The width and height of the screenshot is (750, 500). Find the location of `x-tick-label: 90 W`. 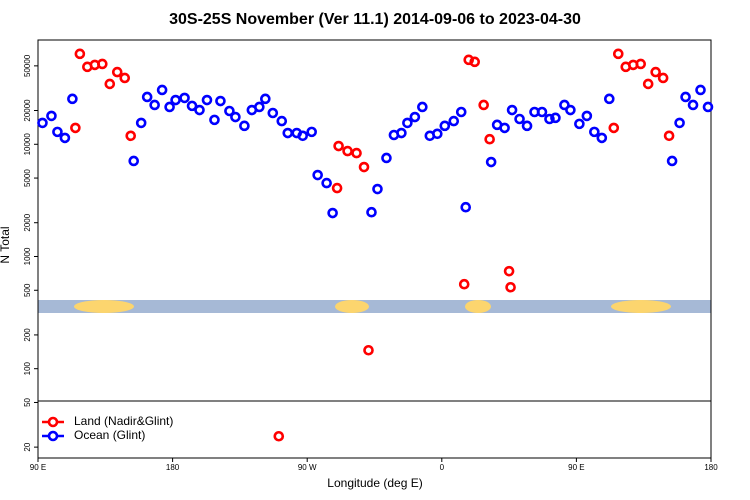

x-tick-label: 90 W is located at coordinates (307, 467).